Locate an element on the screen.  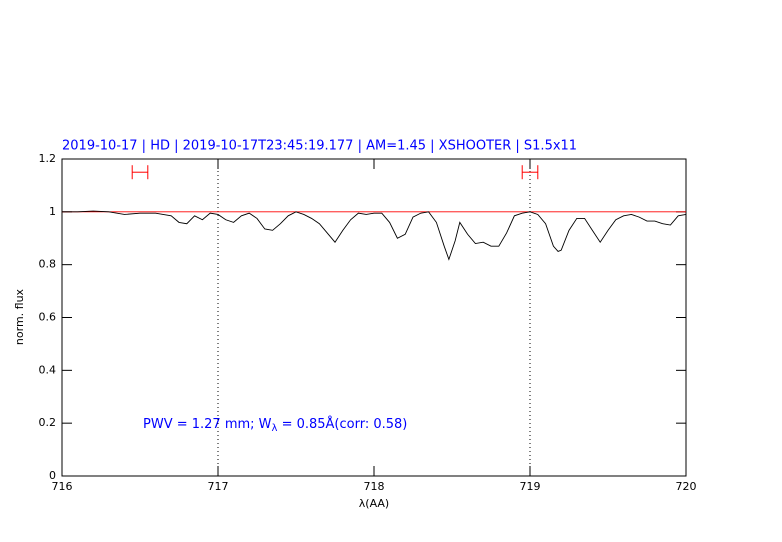
y-tick-label: 0 is located at coordinates (52, 475).